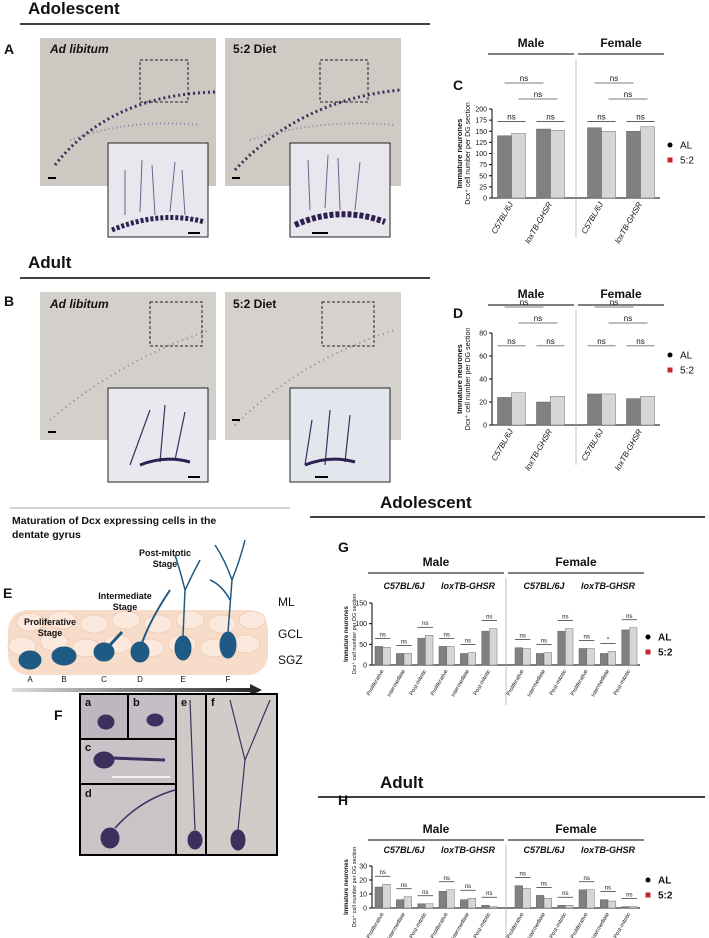 The width and height of the screenshot is (709, 938). Describe the element at coordinates (363, 645) in the screenshot. I see `y-tick-label: 50` at that location.